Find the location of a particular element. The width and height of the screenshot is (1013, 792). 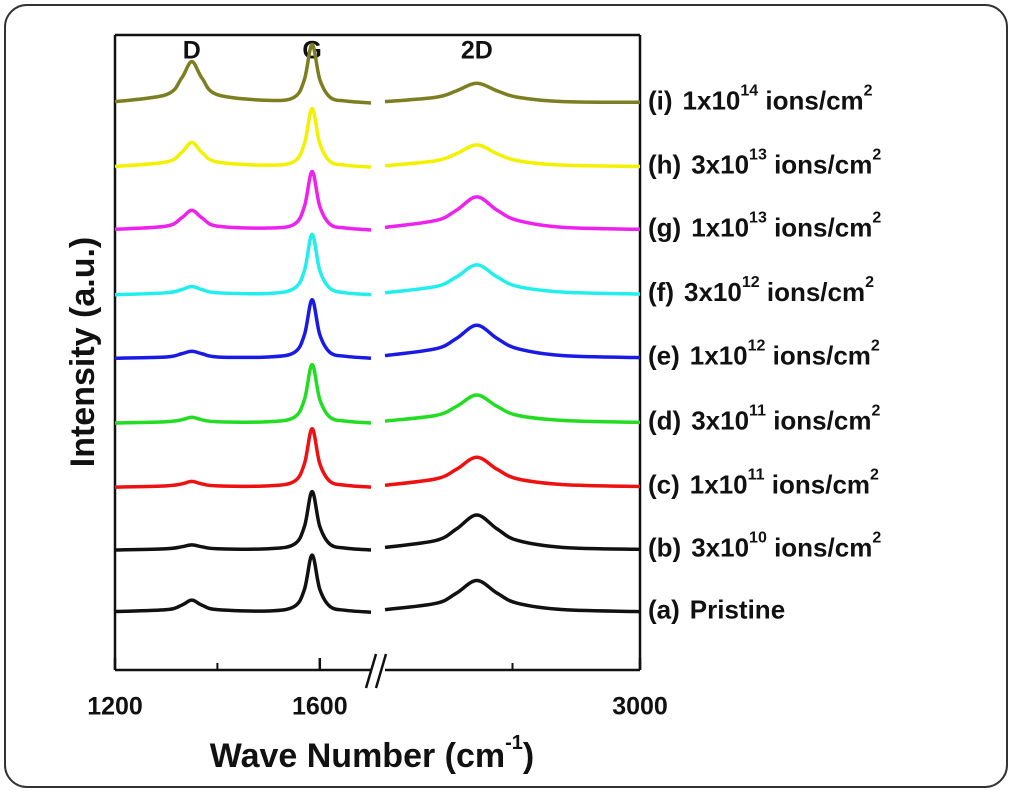

x-axis-label-part: ) is located at coordinates (528, 756).